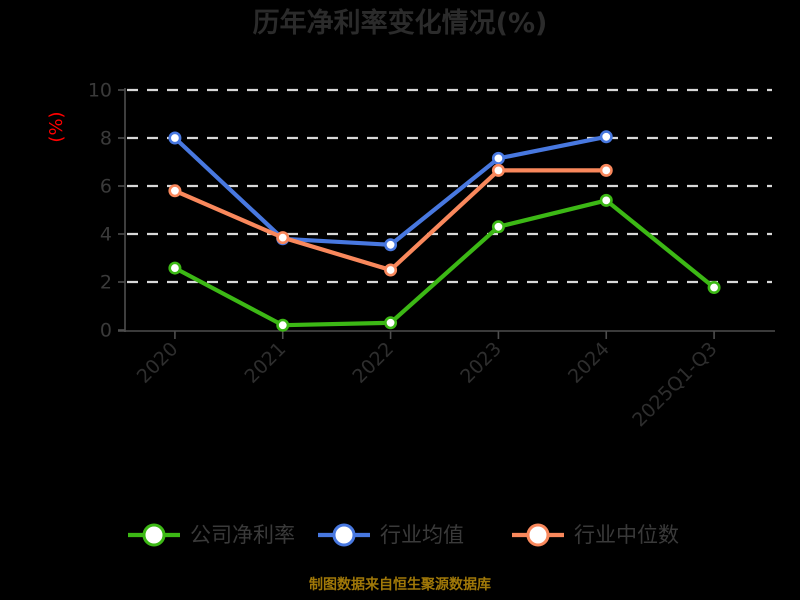  I want to click on legend-item: 行业中位数, so click(595, 535).